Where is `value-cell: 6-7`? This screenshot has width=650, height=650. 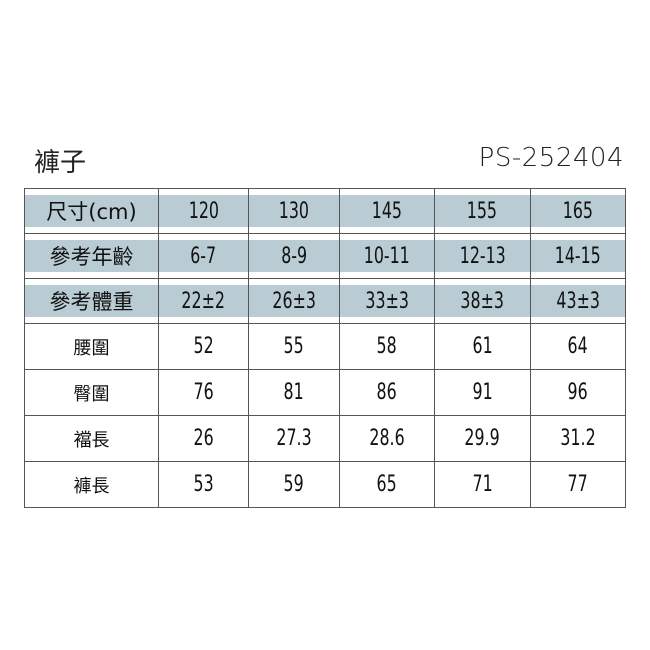
value-cell: 6-7 is located at coordinates (203, 256).